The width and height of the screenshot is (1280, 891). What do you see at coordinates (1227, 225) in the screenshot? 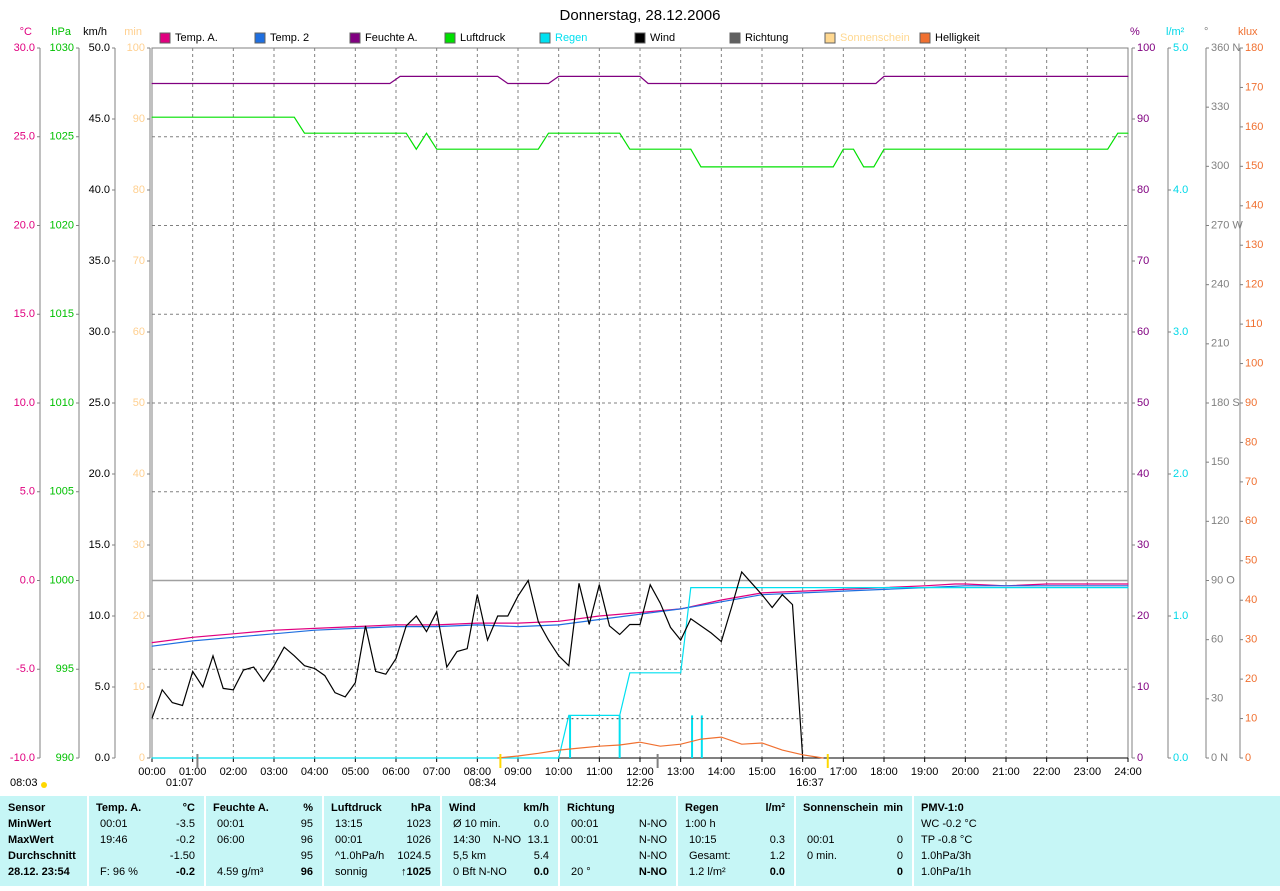
I see `y-tick-label: 270 W` at bounding box center [1227, 225].